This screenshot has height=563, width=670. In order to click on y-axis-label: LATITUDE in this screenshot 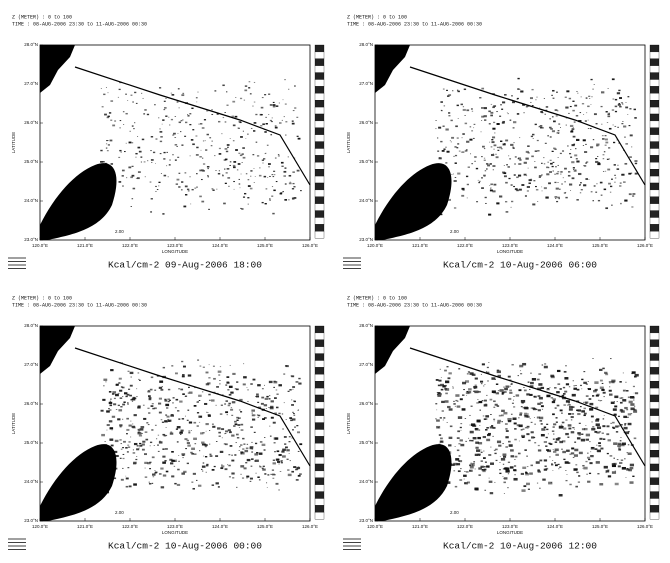, I will do `click(348, 142)`.